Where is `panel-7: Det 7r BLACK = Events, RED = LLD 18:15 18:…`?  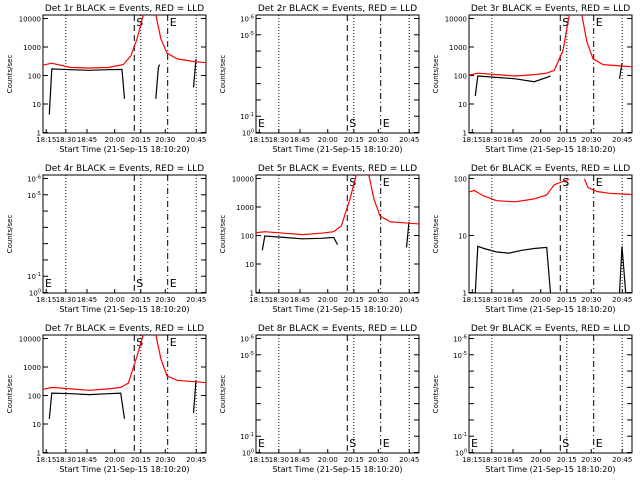
panel-7: Det 7r BLACK = Events, RED = LLD 18:15 18:… is located at coordinates (106, 399).